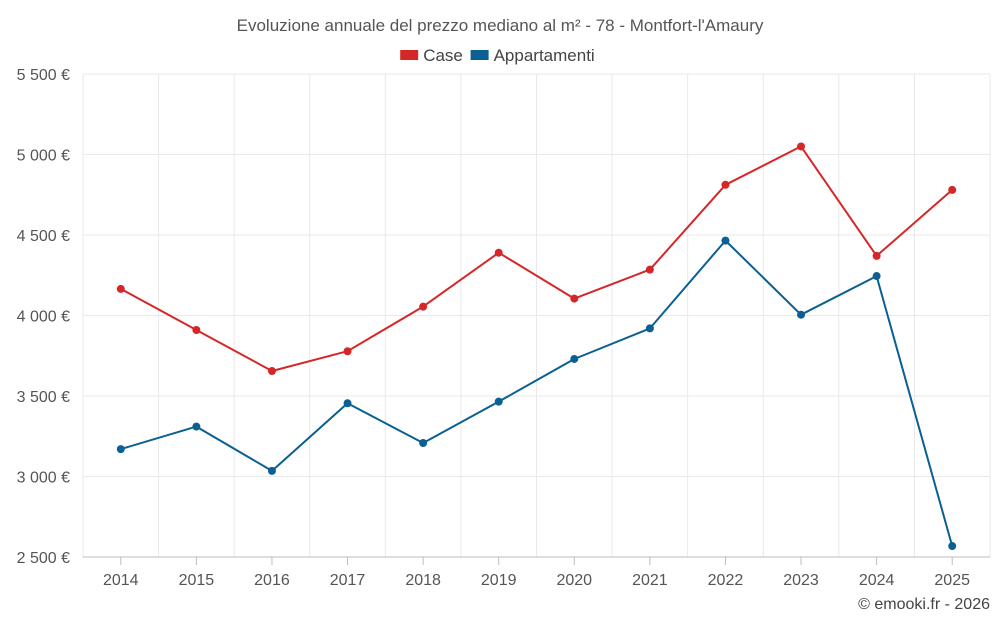 This screenshot has height=625, width=1000. What do you see at coordinates (197, 580) in the screenshot?
I see `x-tick-label: 2015` at bounding box center [197, 580].